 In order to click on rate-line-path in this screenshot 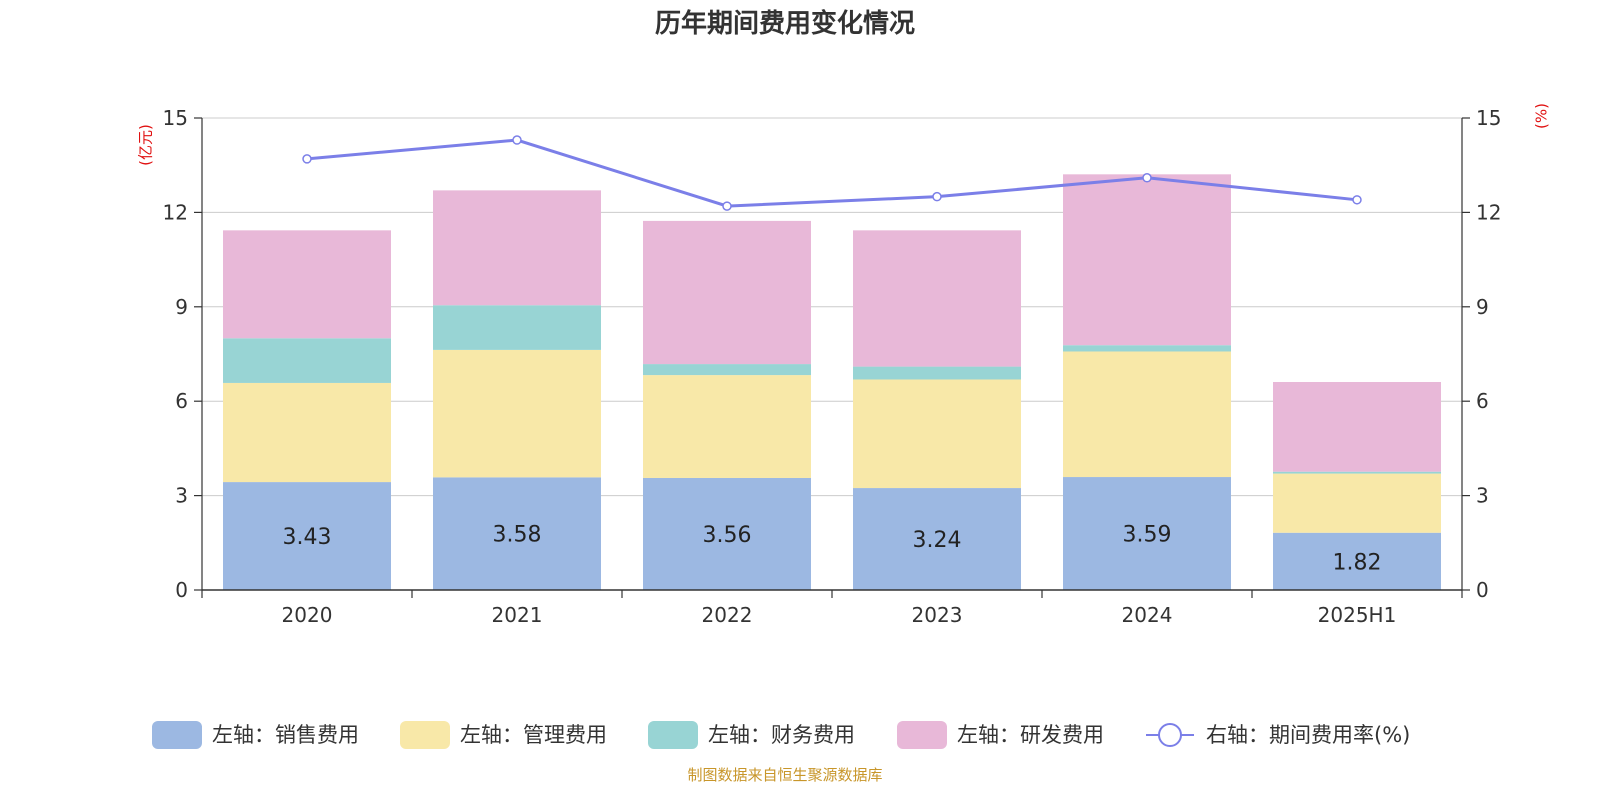, I will do `click(832, 173)`.